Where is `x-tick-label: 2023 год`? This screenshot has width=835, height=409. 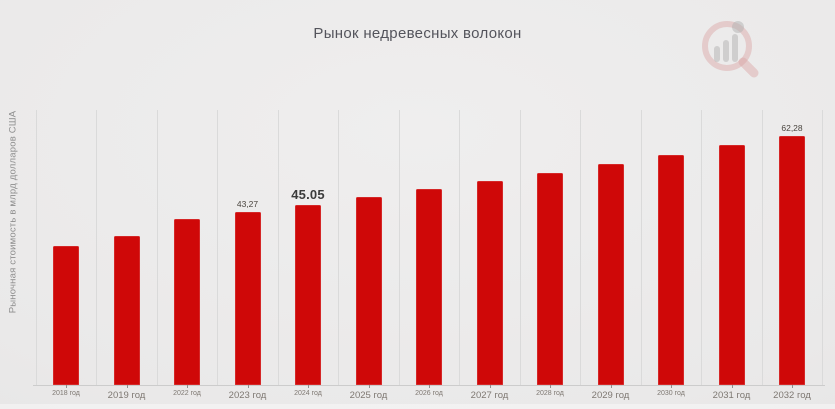 x-tick-label: 2023 год is located at coordinates (247, 395).